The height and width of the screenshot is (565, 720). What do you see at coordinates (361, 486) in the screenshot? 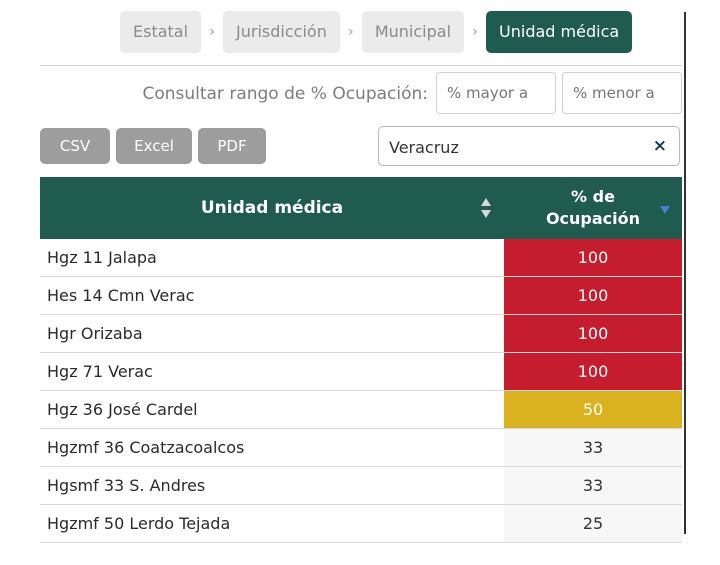
I see `table-row: Hgsmf 33 S. Andres 33` at bounding box center [361, 486].